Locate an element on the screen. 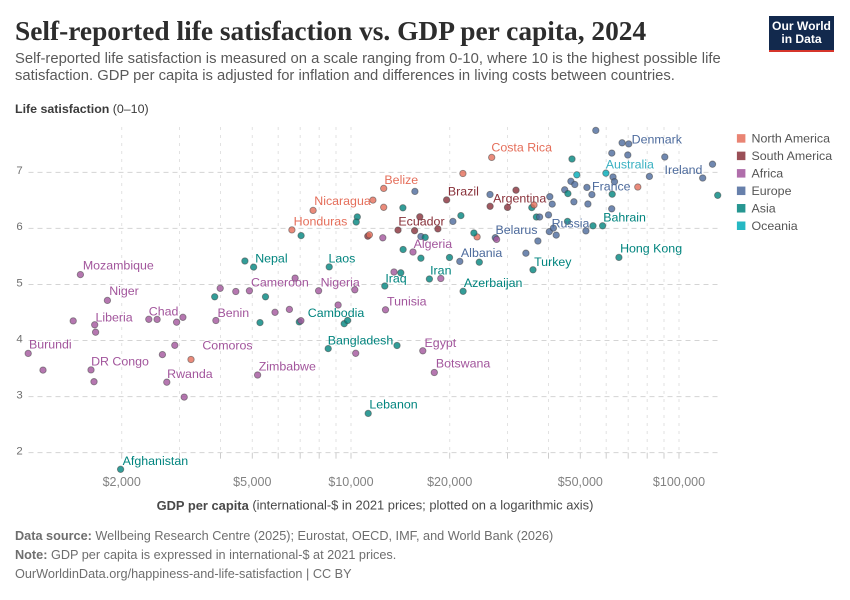  svg-text: Cameroon is located at coordinates (280, 283).